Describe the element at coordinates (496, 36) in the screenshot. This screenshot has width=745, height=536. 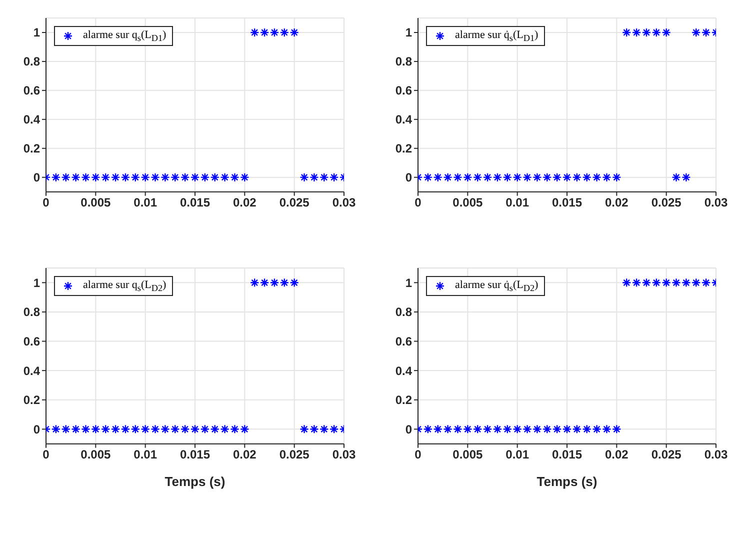
I see `legend-label: alarme sur q̇$_{s}$(L$_{D1}$)` at that location.